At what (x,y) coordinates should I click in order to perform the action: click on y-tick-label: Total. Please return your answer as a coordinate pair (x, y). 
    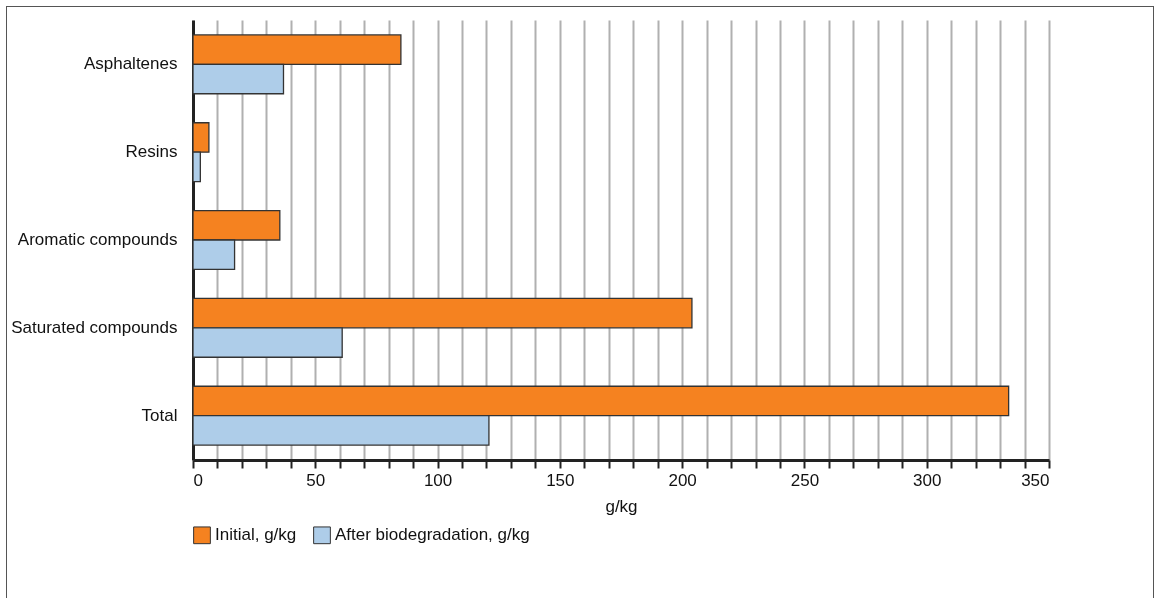
    Looking at the image, I should click on (159, 415).